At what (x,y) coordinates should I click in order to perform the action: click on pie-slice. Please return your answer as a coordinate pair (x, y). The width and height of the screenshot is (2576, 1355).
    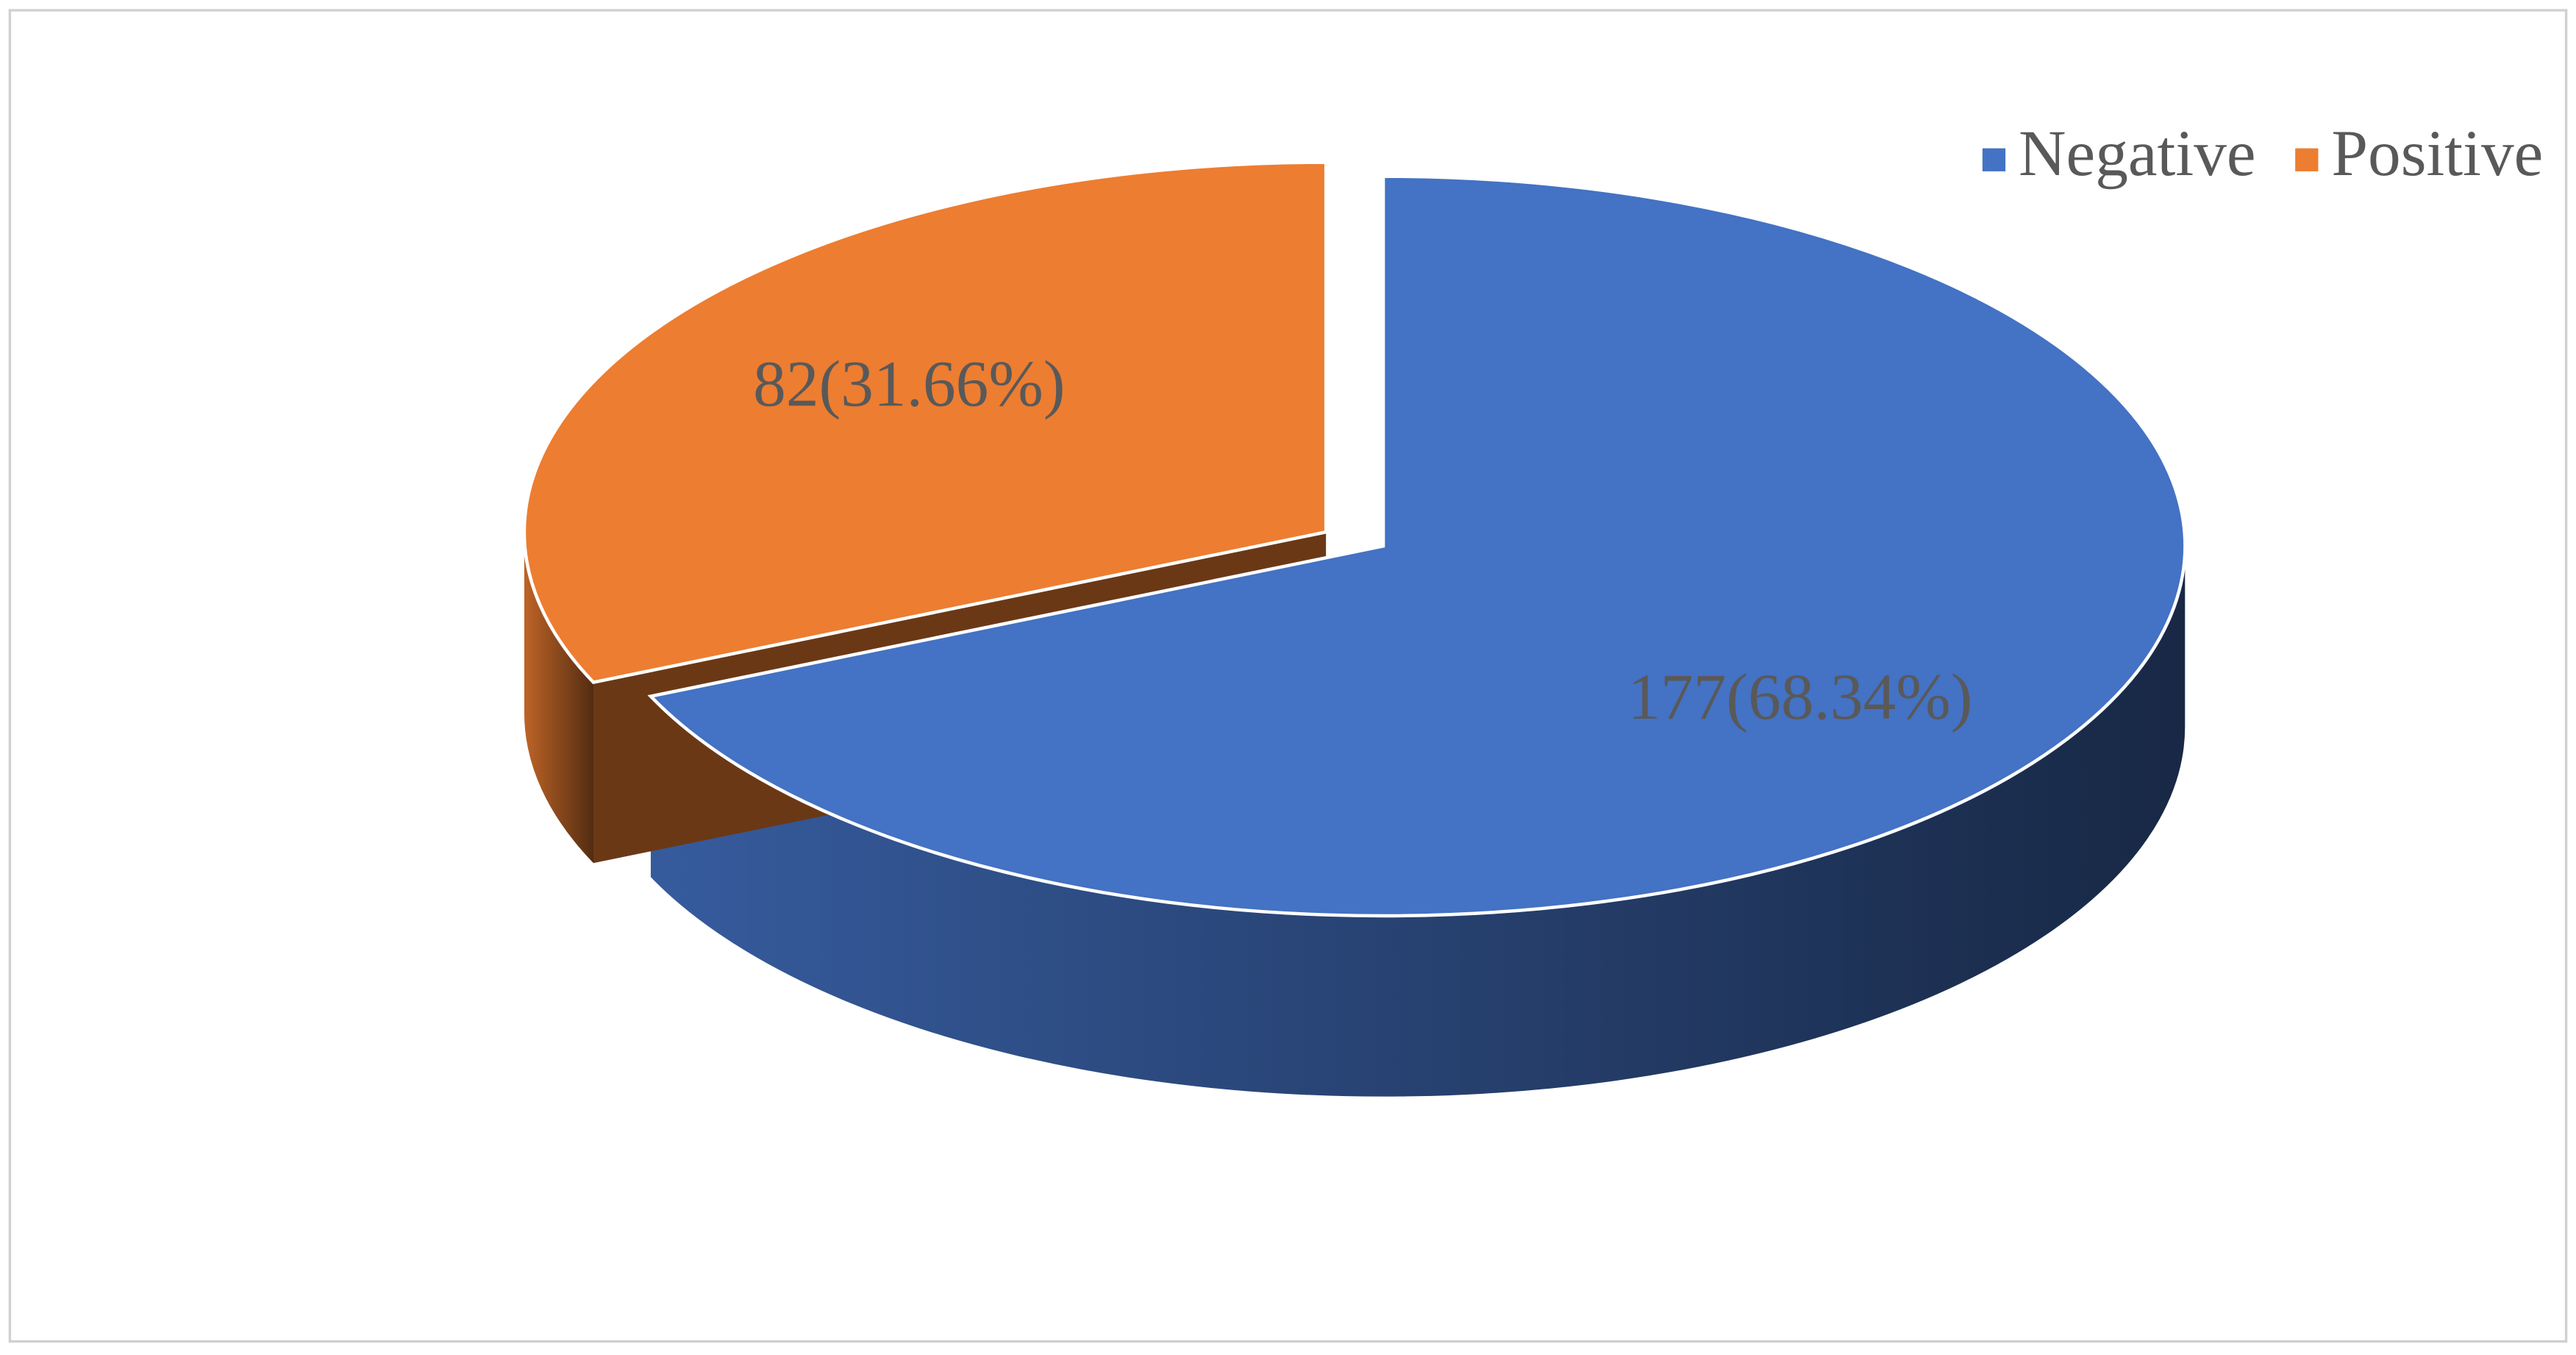
    Looking at the image, I should click on (925, 422).